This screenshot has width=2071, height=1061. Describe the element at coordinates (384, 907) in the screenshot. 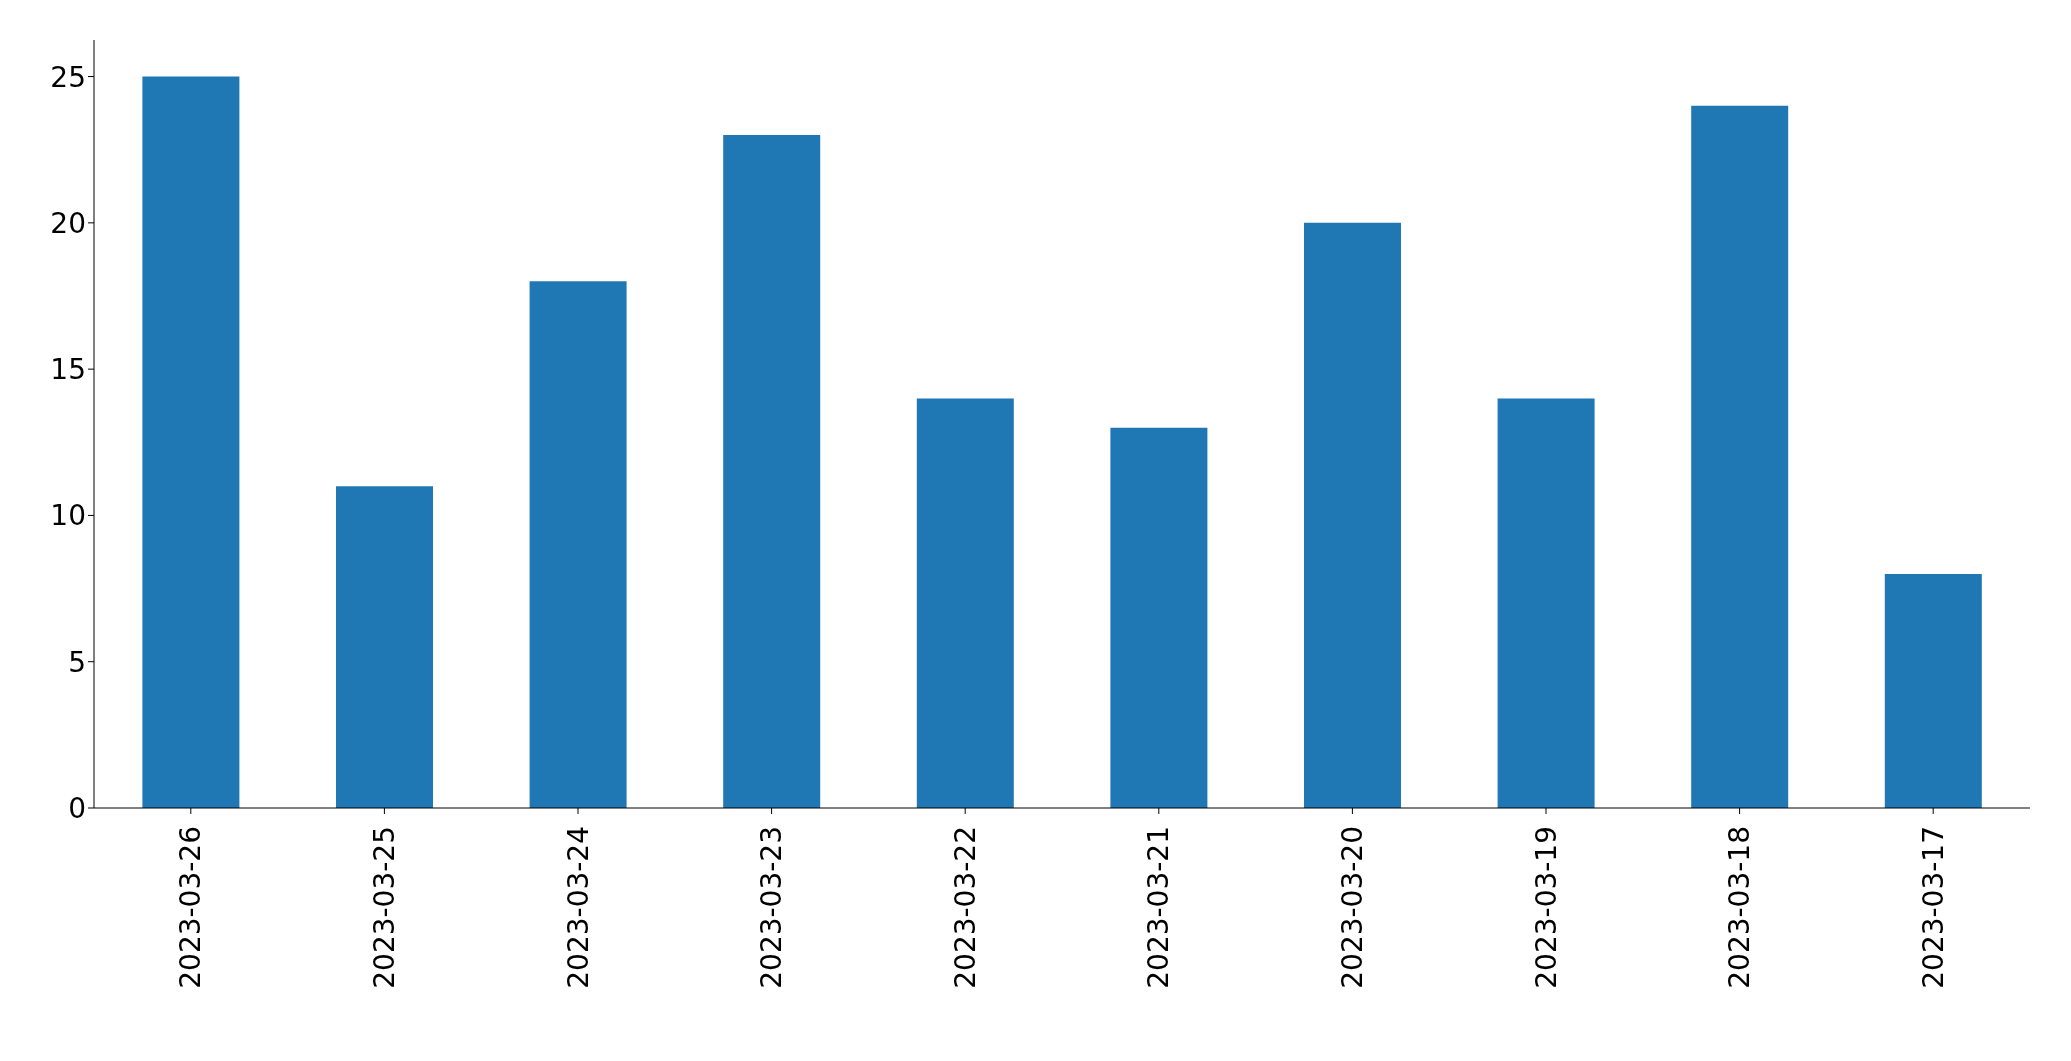

I see `x-tick-label: 2023-03-25` at that location.